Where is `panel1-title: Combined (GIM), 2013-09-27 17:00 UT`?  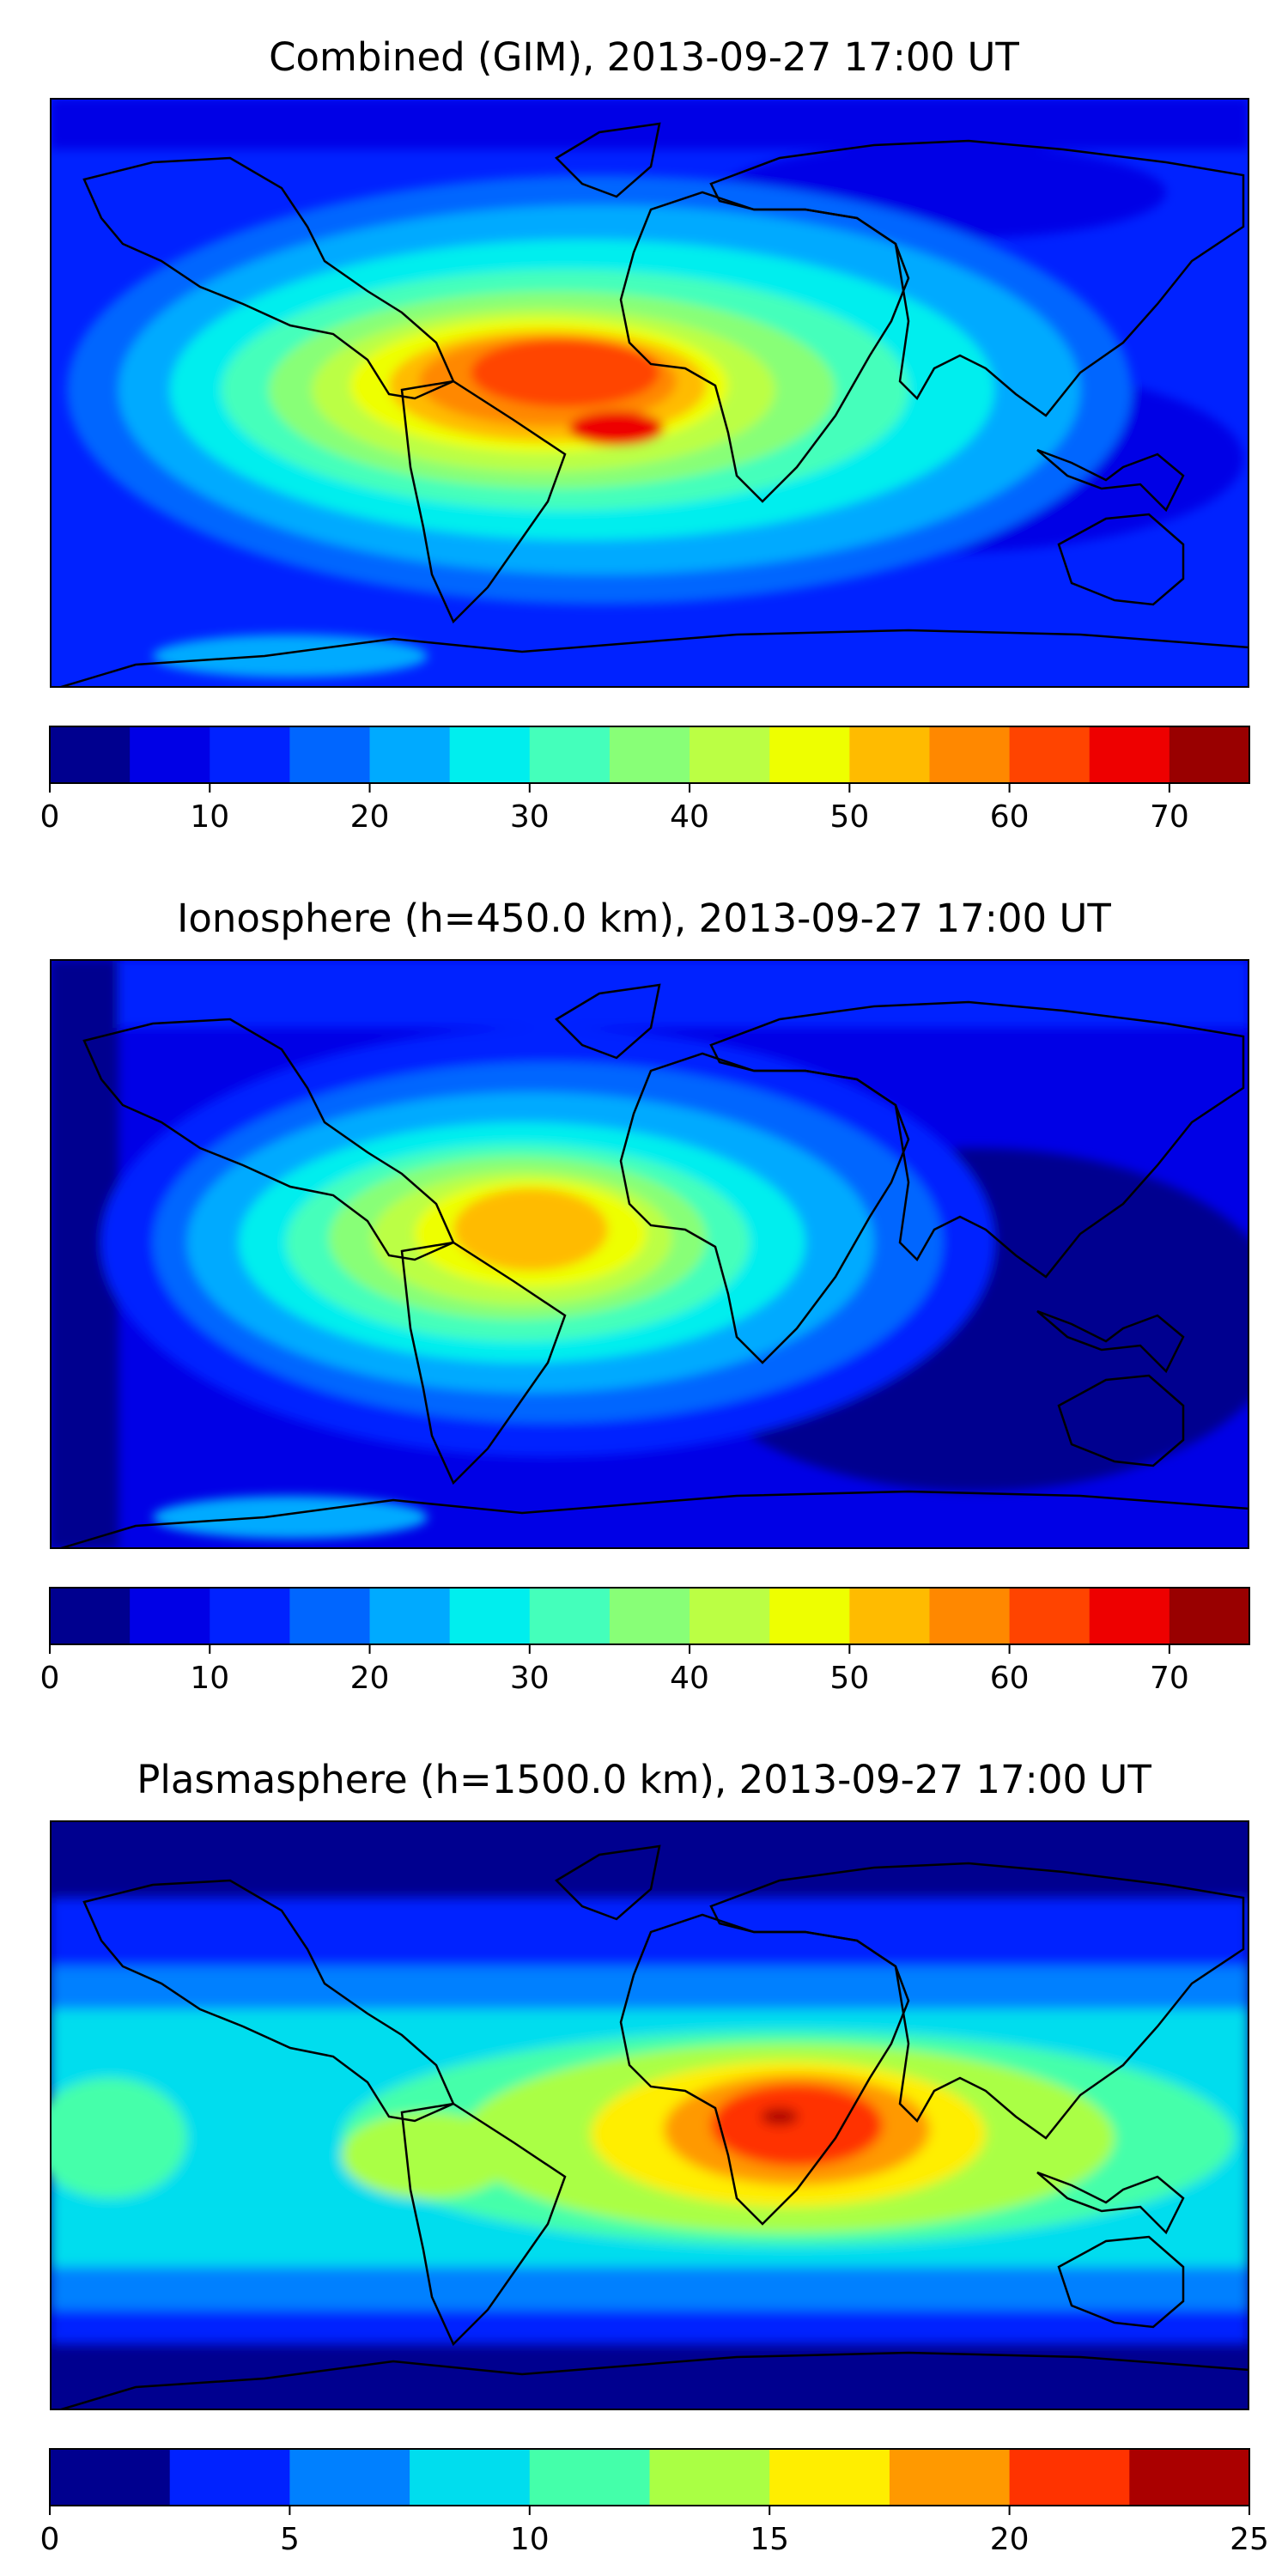
panel1-title: Combined (GIM), 2013-09-27 17:00 UT is located at coordinates (644, 57).